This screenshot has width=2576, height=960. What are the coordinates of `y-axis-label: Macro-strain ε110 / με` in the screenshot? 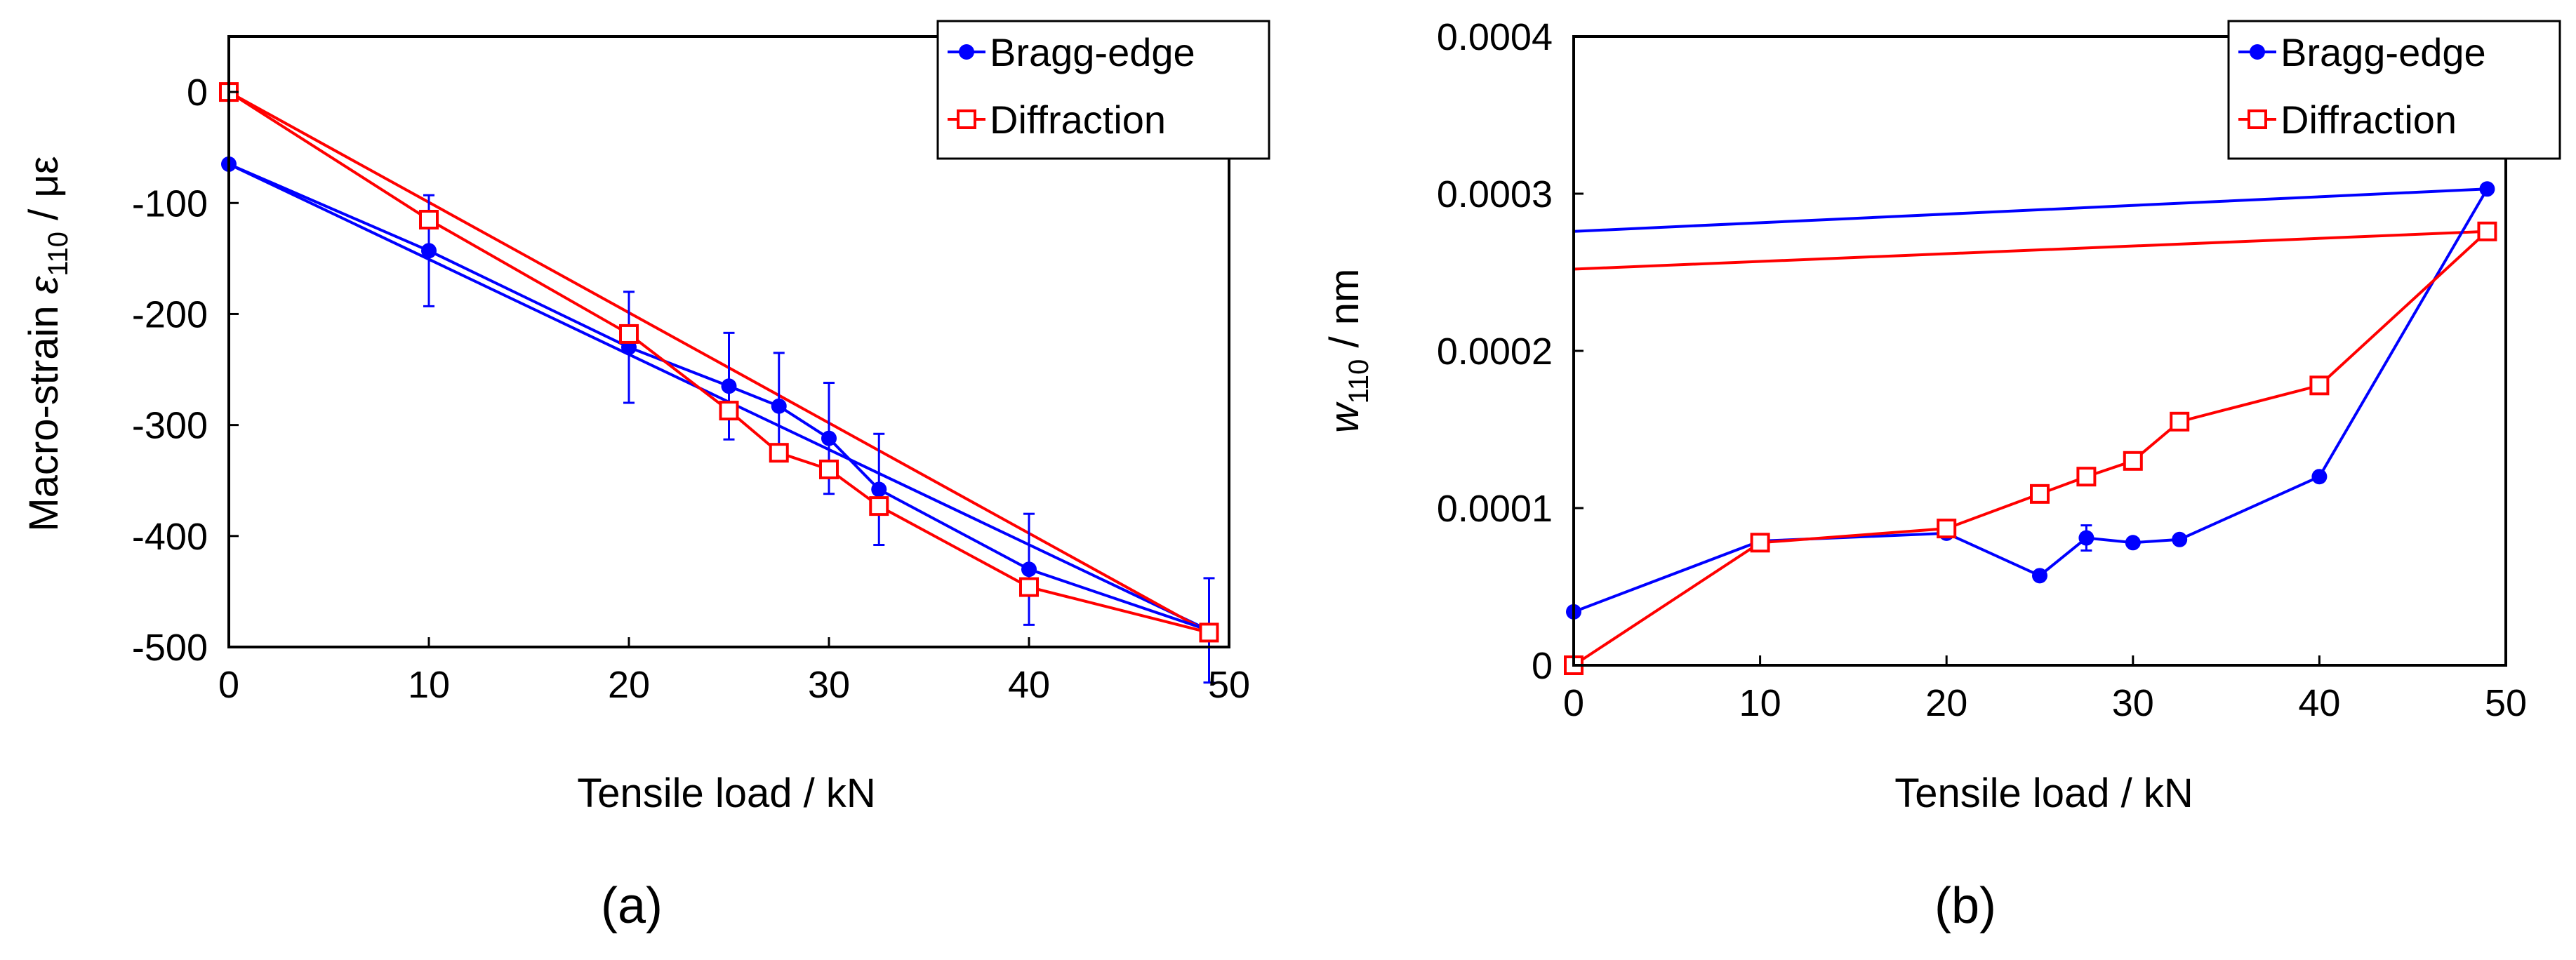 It's located at (47, 343).